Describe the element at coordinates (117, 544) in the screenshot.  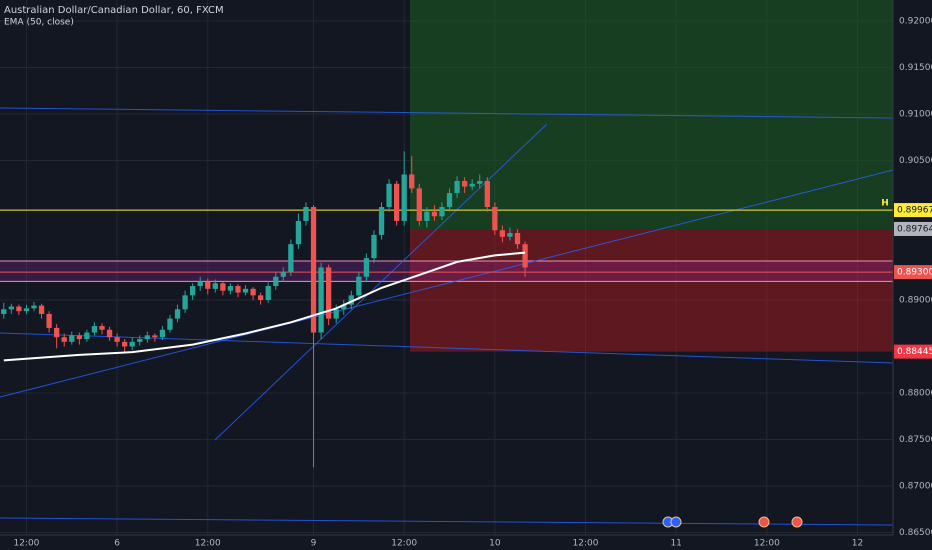
I see `x-tick-label: 6` at that location.